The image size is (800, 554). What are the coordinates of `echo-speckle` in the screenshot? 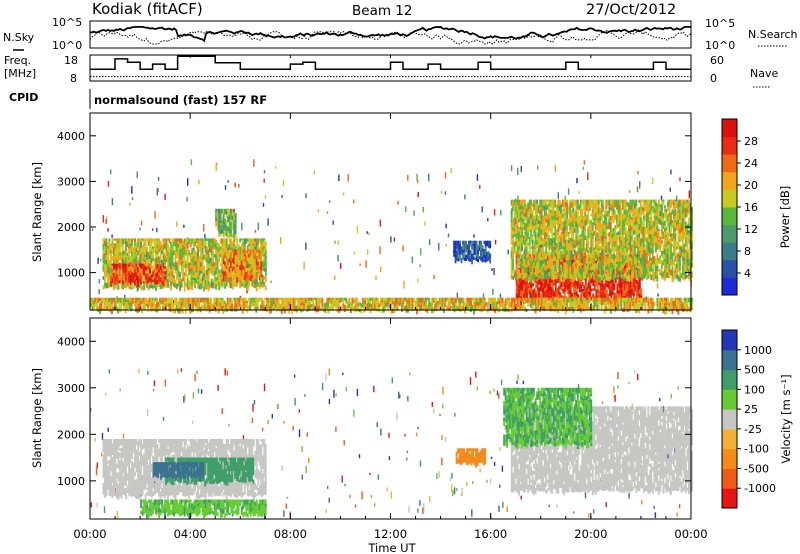 It's located at (493, 291).